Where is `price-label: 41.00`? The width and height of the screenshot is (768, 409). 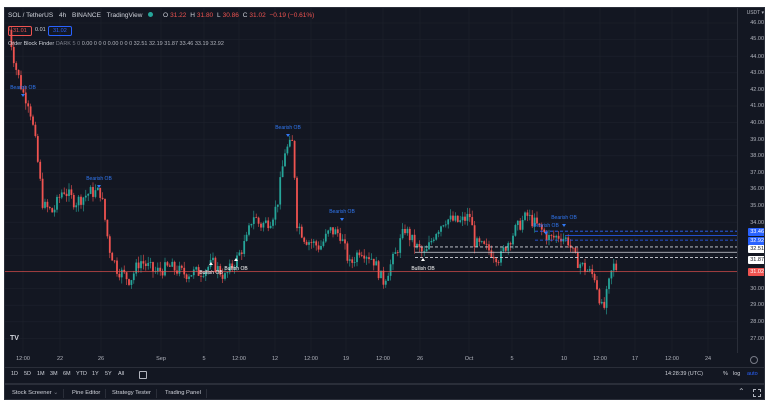
price-label: 41.00 is located at coordinates (757, 106).